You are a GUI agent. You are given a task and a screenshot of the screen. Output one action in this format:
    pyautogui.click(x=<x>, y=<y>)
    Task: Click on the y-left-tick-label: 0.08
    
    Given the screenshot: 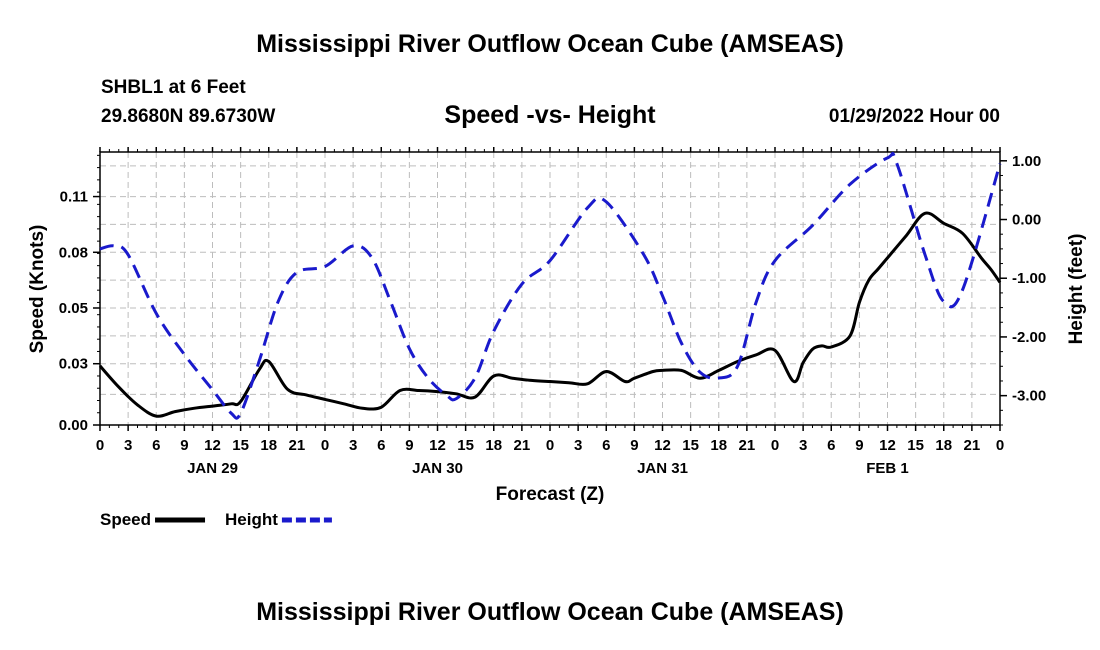 What is the action you would take?
    pyautogui.click(x=73, y=252)
    